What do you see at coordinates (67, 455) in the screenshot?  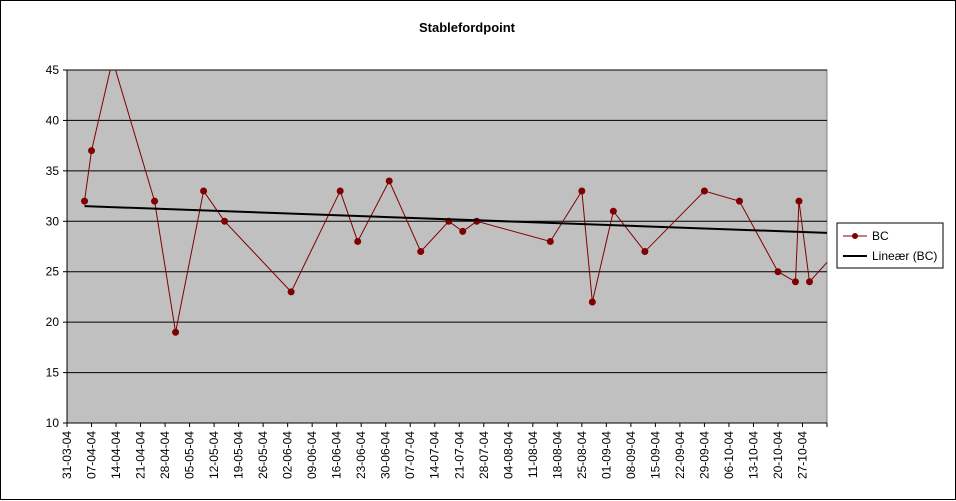 I see `x-tick-label: 31-03-04` at bounding box center [67, 455].